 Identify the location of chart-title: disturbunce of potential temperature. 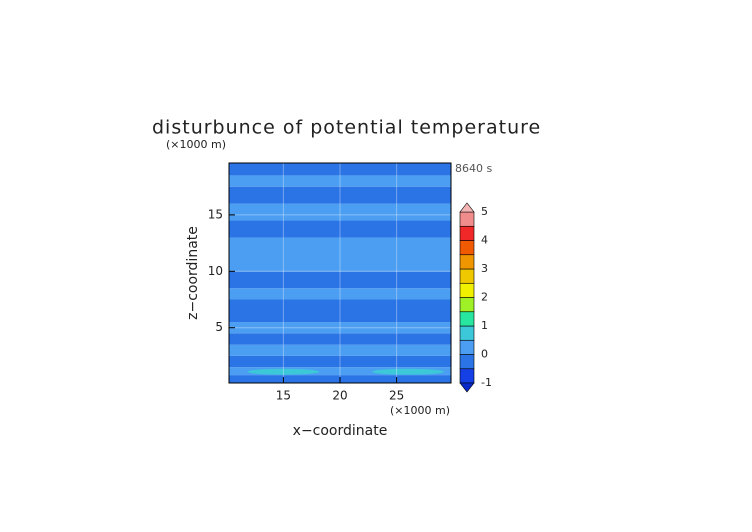
(346, 128).